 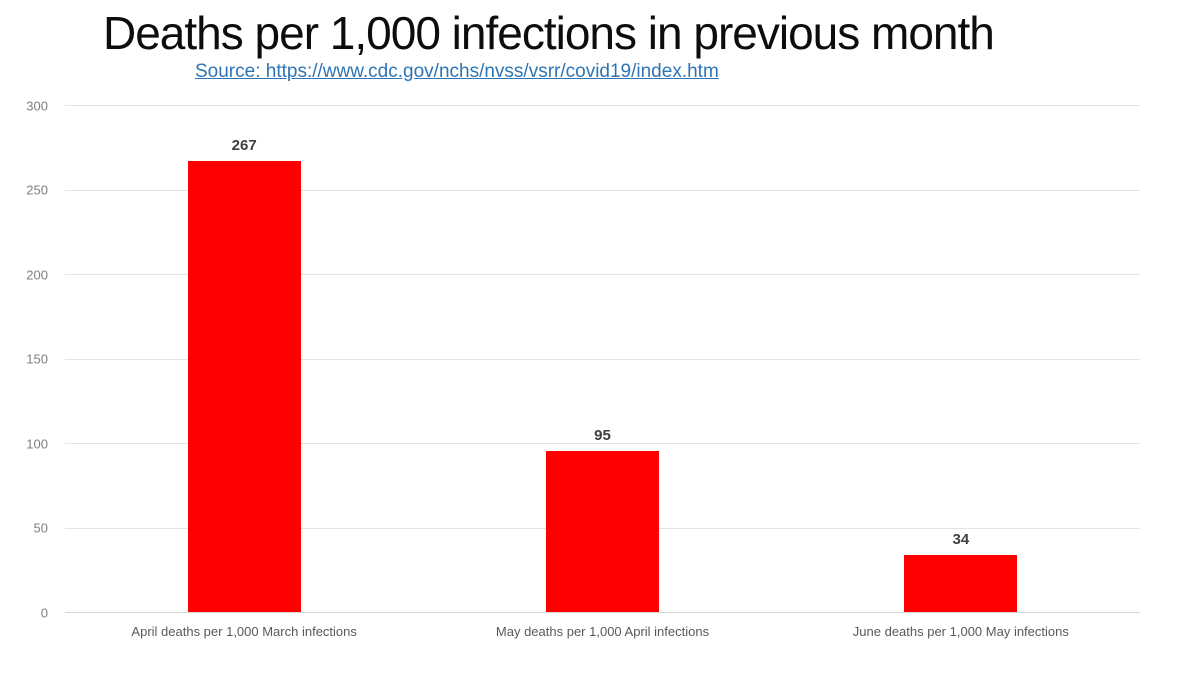 What do you see at coordinates (602, 436) in the screenshot?
I see `bar-value-label-2: 95` at bounding box center [602, 436].